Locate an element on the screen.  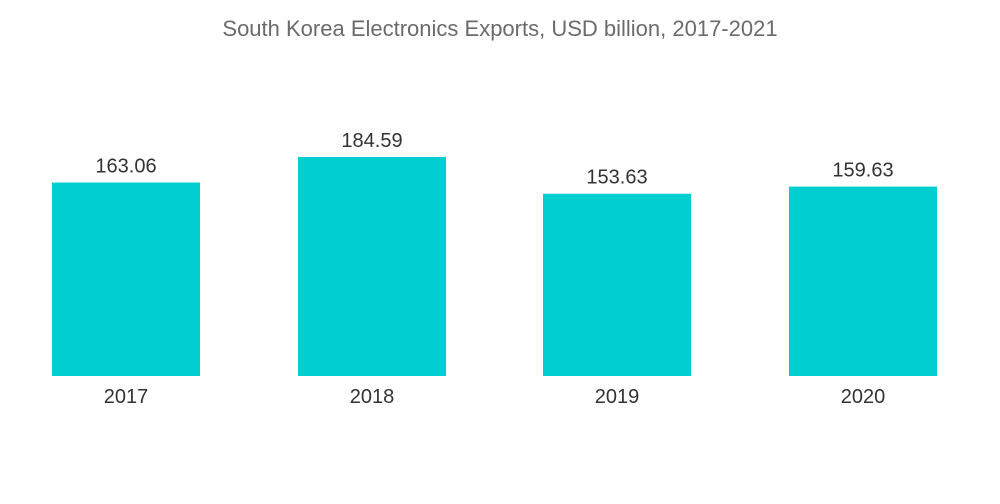
x-tick-label-2020: 2020 is located at coordinates (863, 397).